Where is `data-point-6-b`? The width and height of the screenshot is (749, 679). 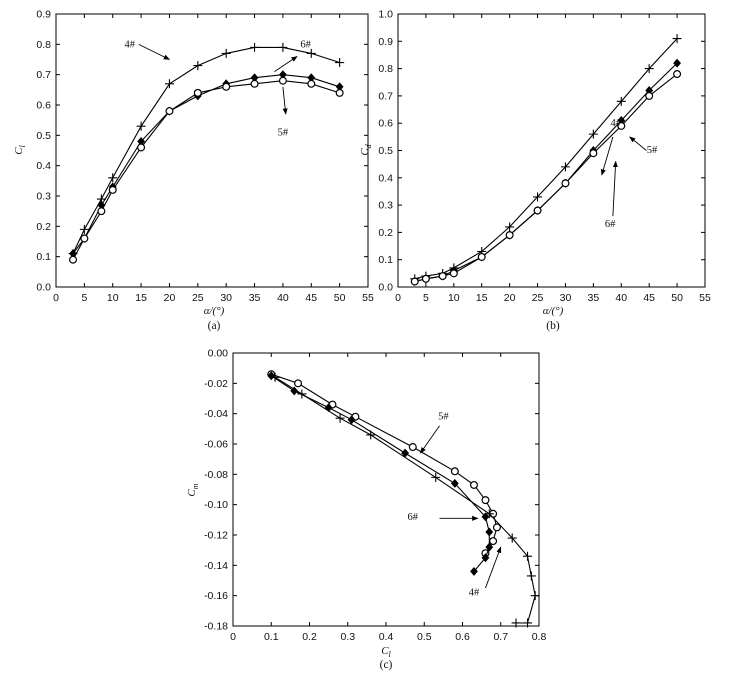
data-point-6-b is located at coordinates (677, 63).